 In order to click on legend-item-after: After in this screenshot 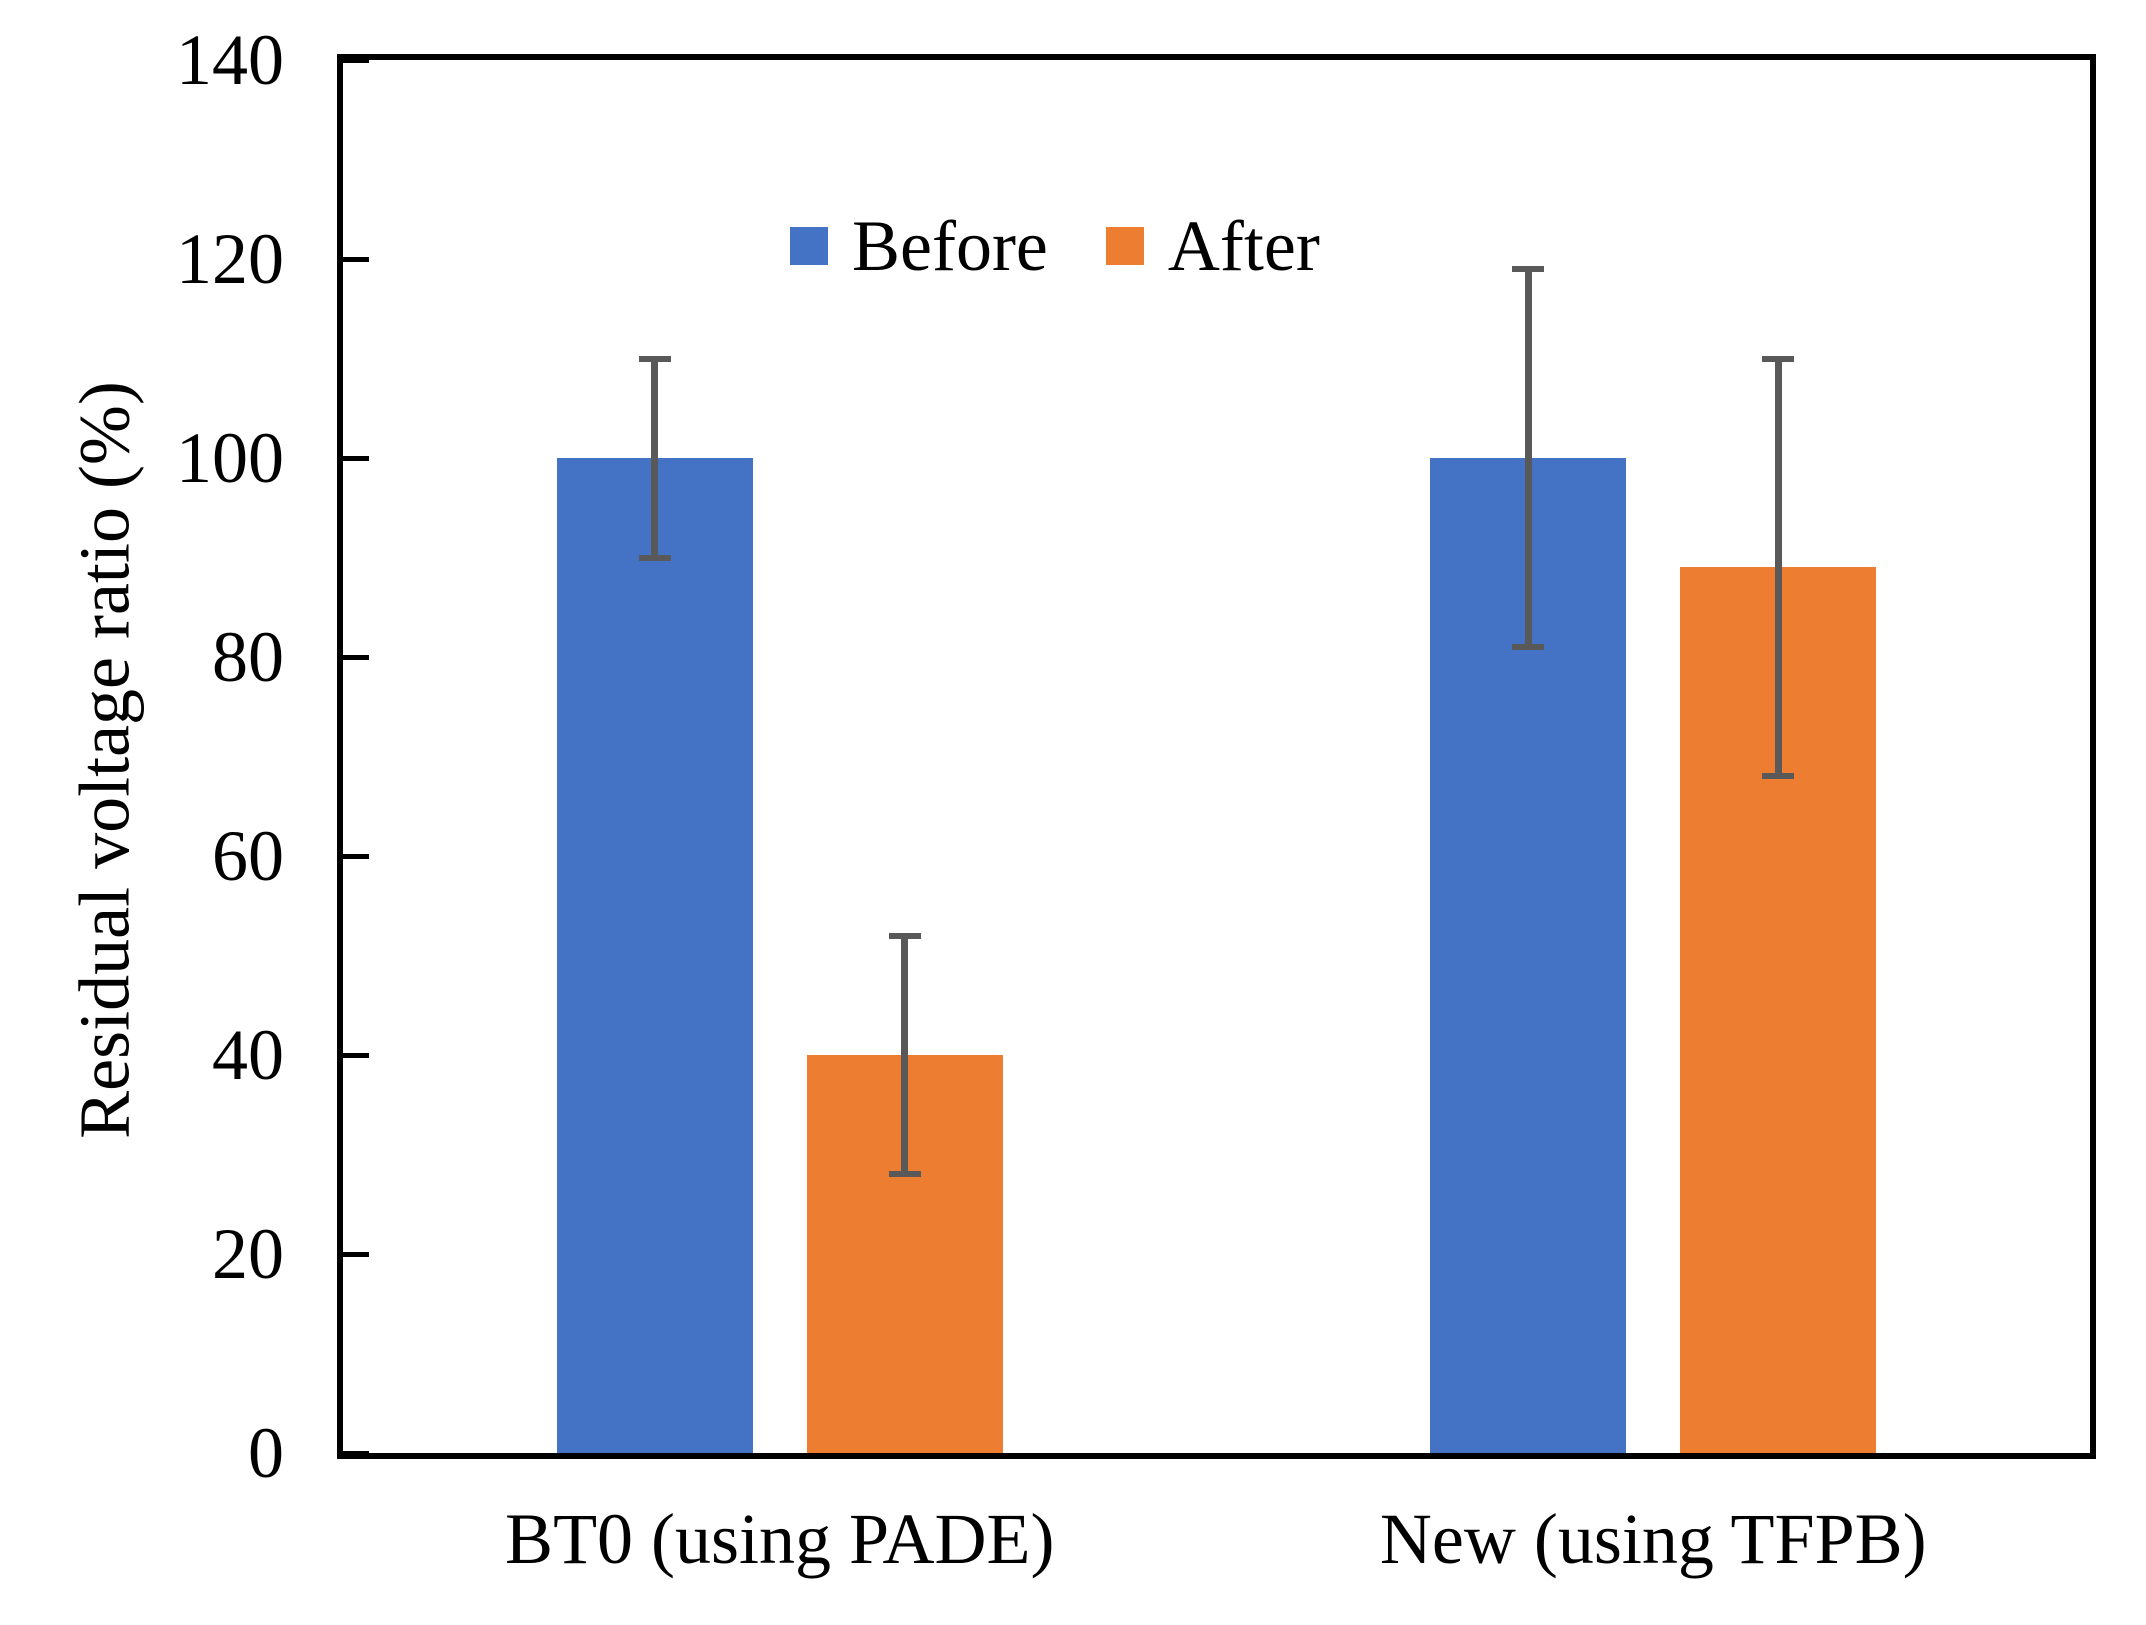, I will do `click(1212, 246)`.